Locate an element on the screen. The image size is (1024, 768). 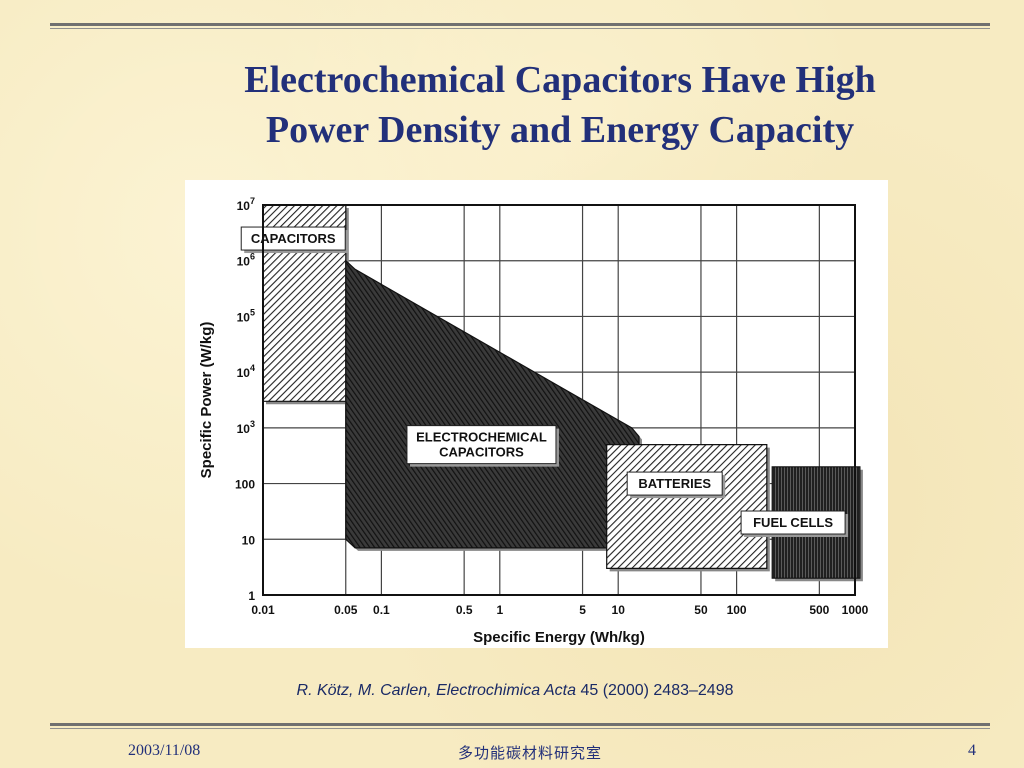
capacitors-label: CAPACITORS is located at coordinates (294, 240).